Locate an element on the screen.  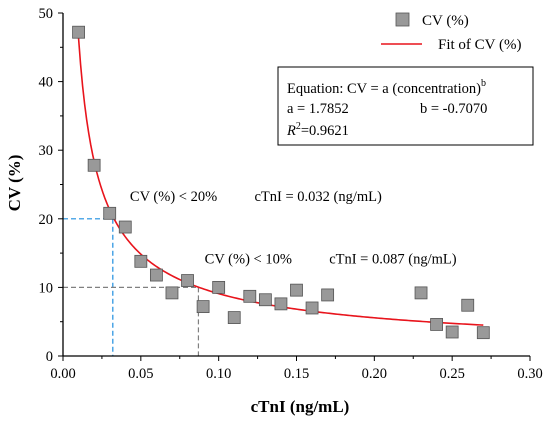
x-tick-label: 0.00 is located at coordinates (62, 374).